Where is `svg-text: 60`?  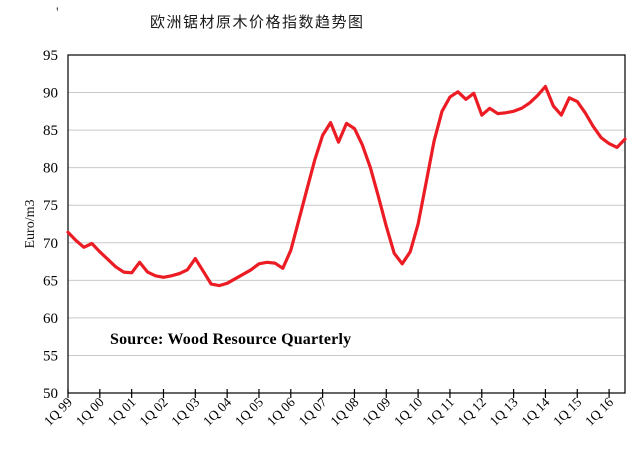
svg-text: 60 is located at coordinates (50, 319).